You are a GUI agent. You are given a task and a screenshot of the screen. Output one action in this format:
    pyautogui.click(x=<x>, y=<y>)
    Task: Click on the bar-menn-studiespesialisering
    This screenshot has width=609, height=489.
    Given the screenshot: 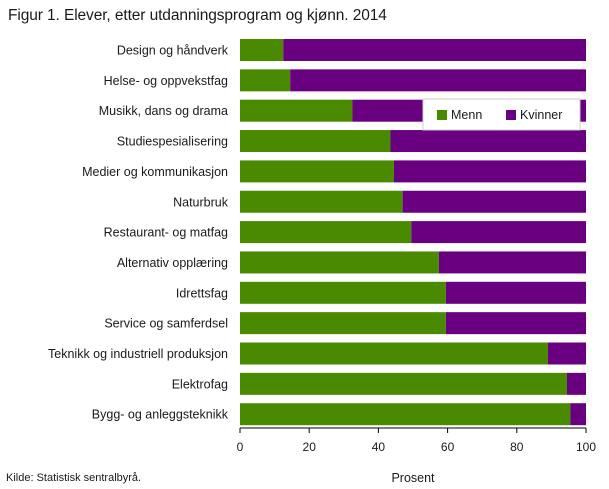 What is the action you would take?
    pyautogui.click(x=315, y=141)
    